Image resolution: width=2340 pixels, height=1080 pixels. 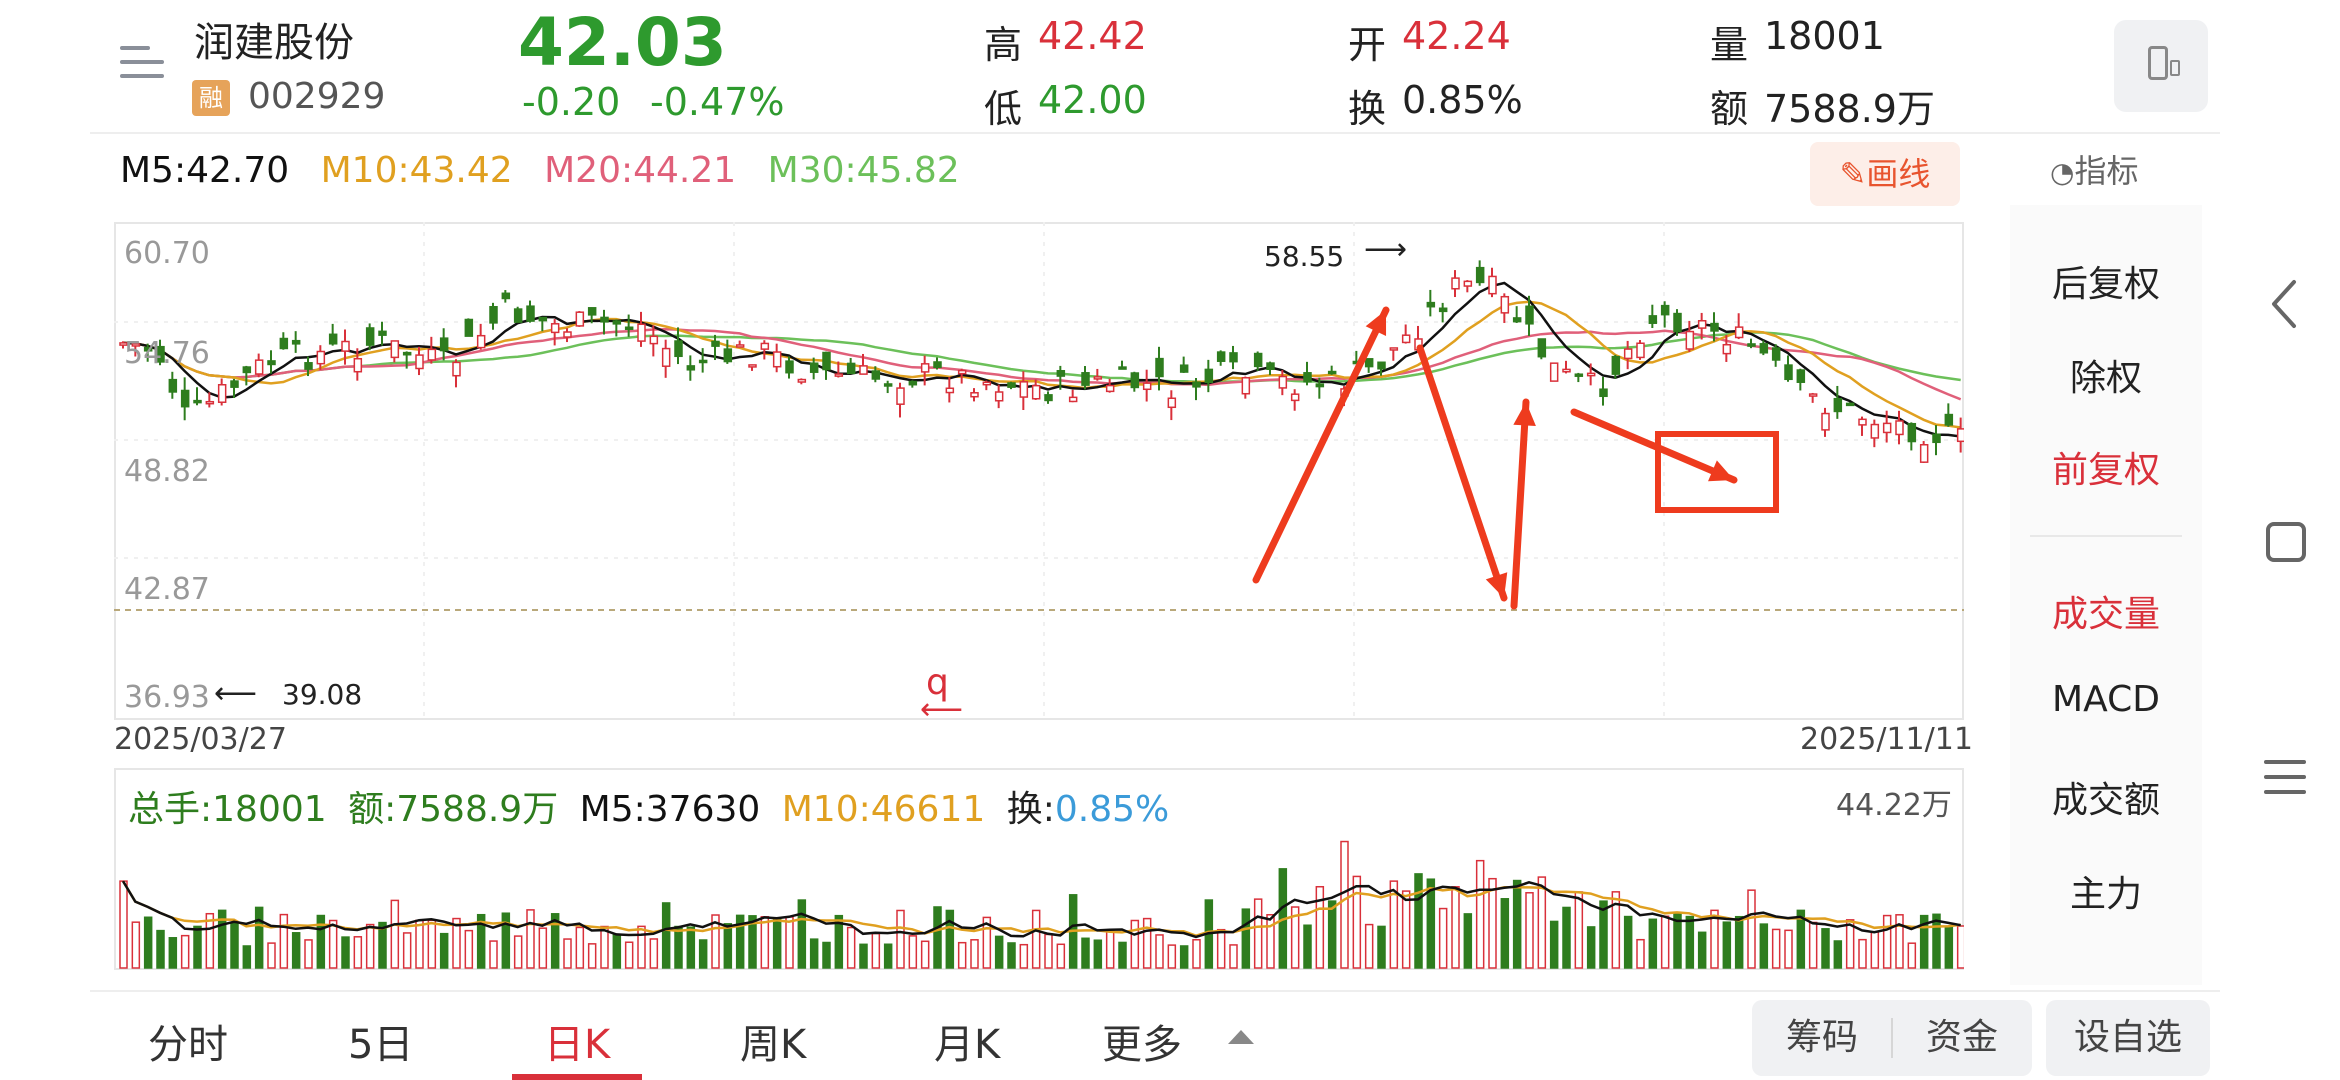 I want to click on volume-chart-frame, so click(x=1039, y=869).